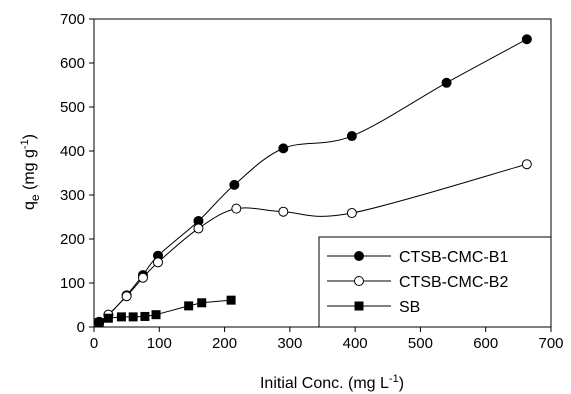 The image size is (571, 394). Describe the element at coordinates (72, 195) in the screenshot. I see `y-tick-label: 300` at that location.